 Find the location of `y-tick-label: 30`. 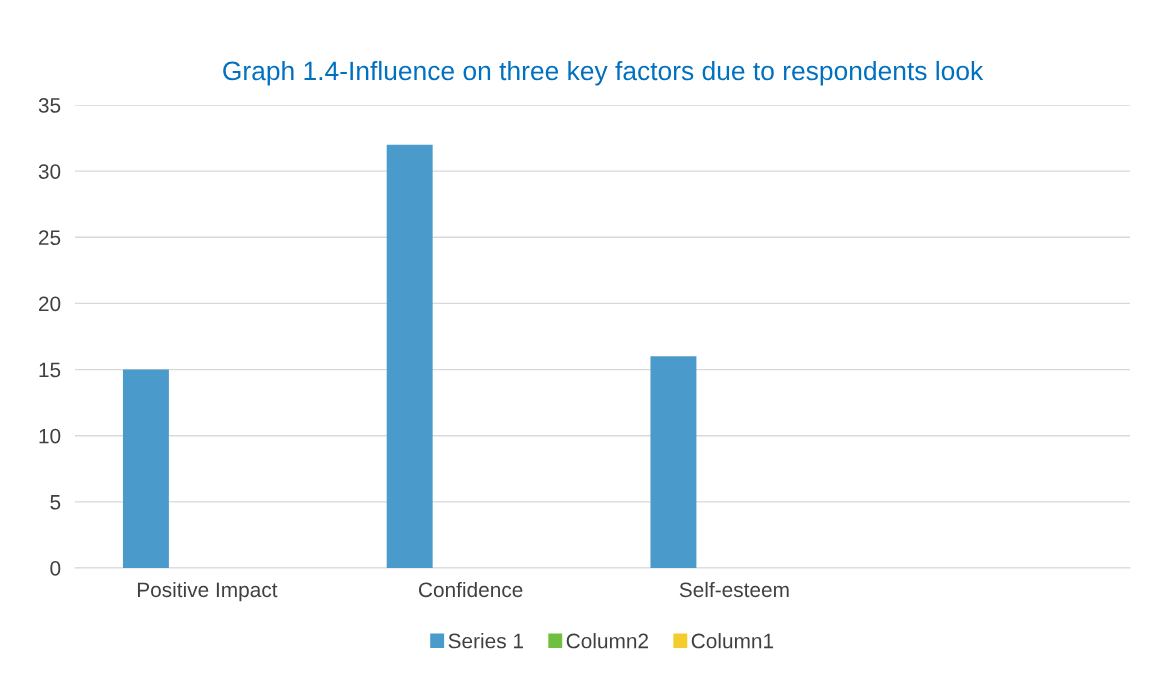

y-tick-label: 30 is located at coordinates (49, 171).